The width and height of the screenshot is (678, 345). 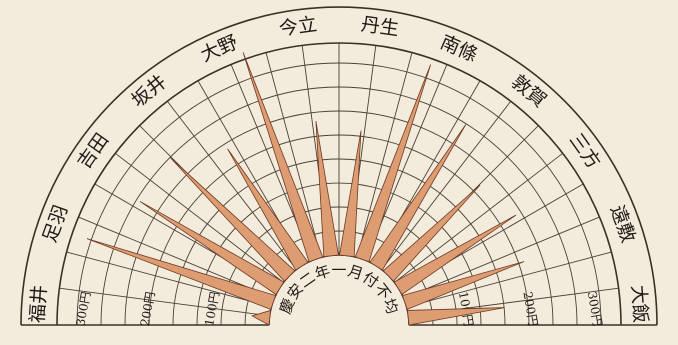 What do you see at coordinates (149, 91) in the screenshot?
I see `category-label: 坂井` at bounding box center [149, 91].